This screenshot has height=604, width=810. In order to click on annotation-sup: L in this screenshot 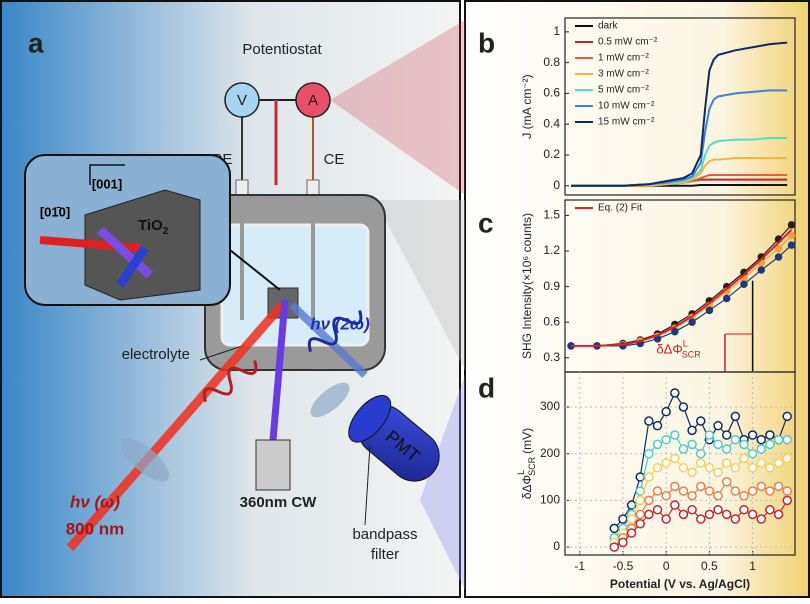, I will do `click(685, 344)`.